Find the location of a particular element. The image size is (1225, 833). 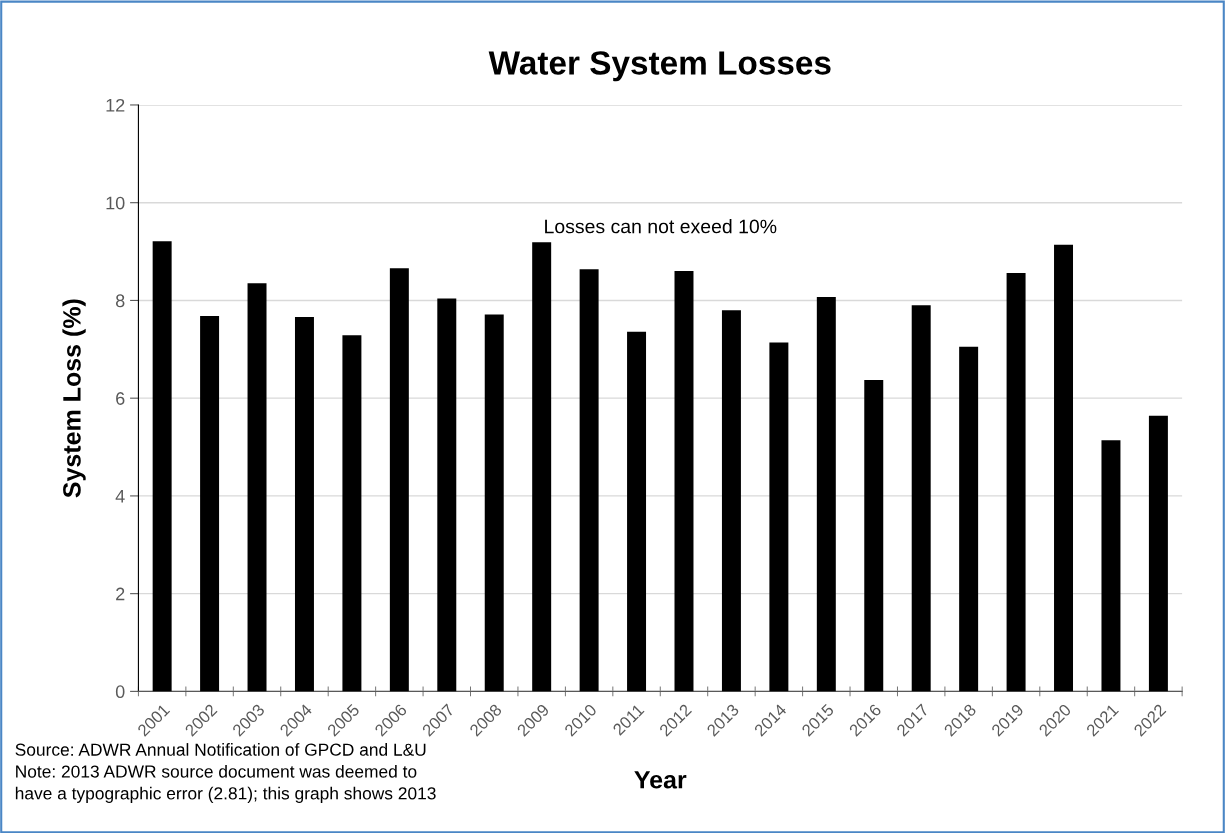

y-tick-label: 2 is located at coordinates (120, 594).